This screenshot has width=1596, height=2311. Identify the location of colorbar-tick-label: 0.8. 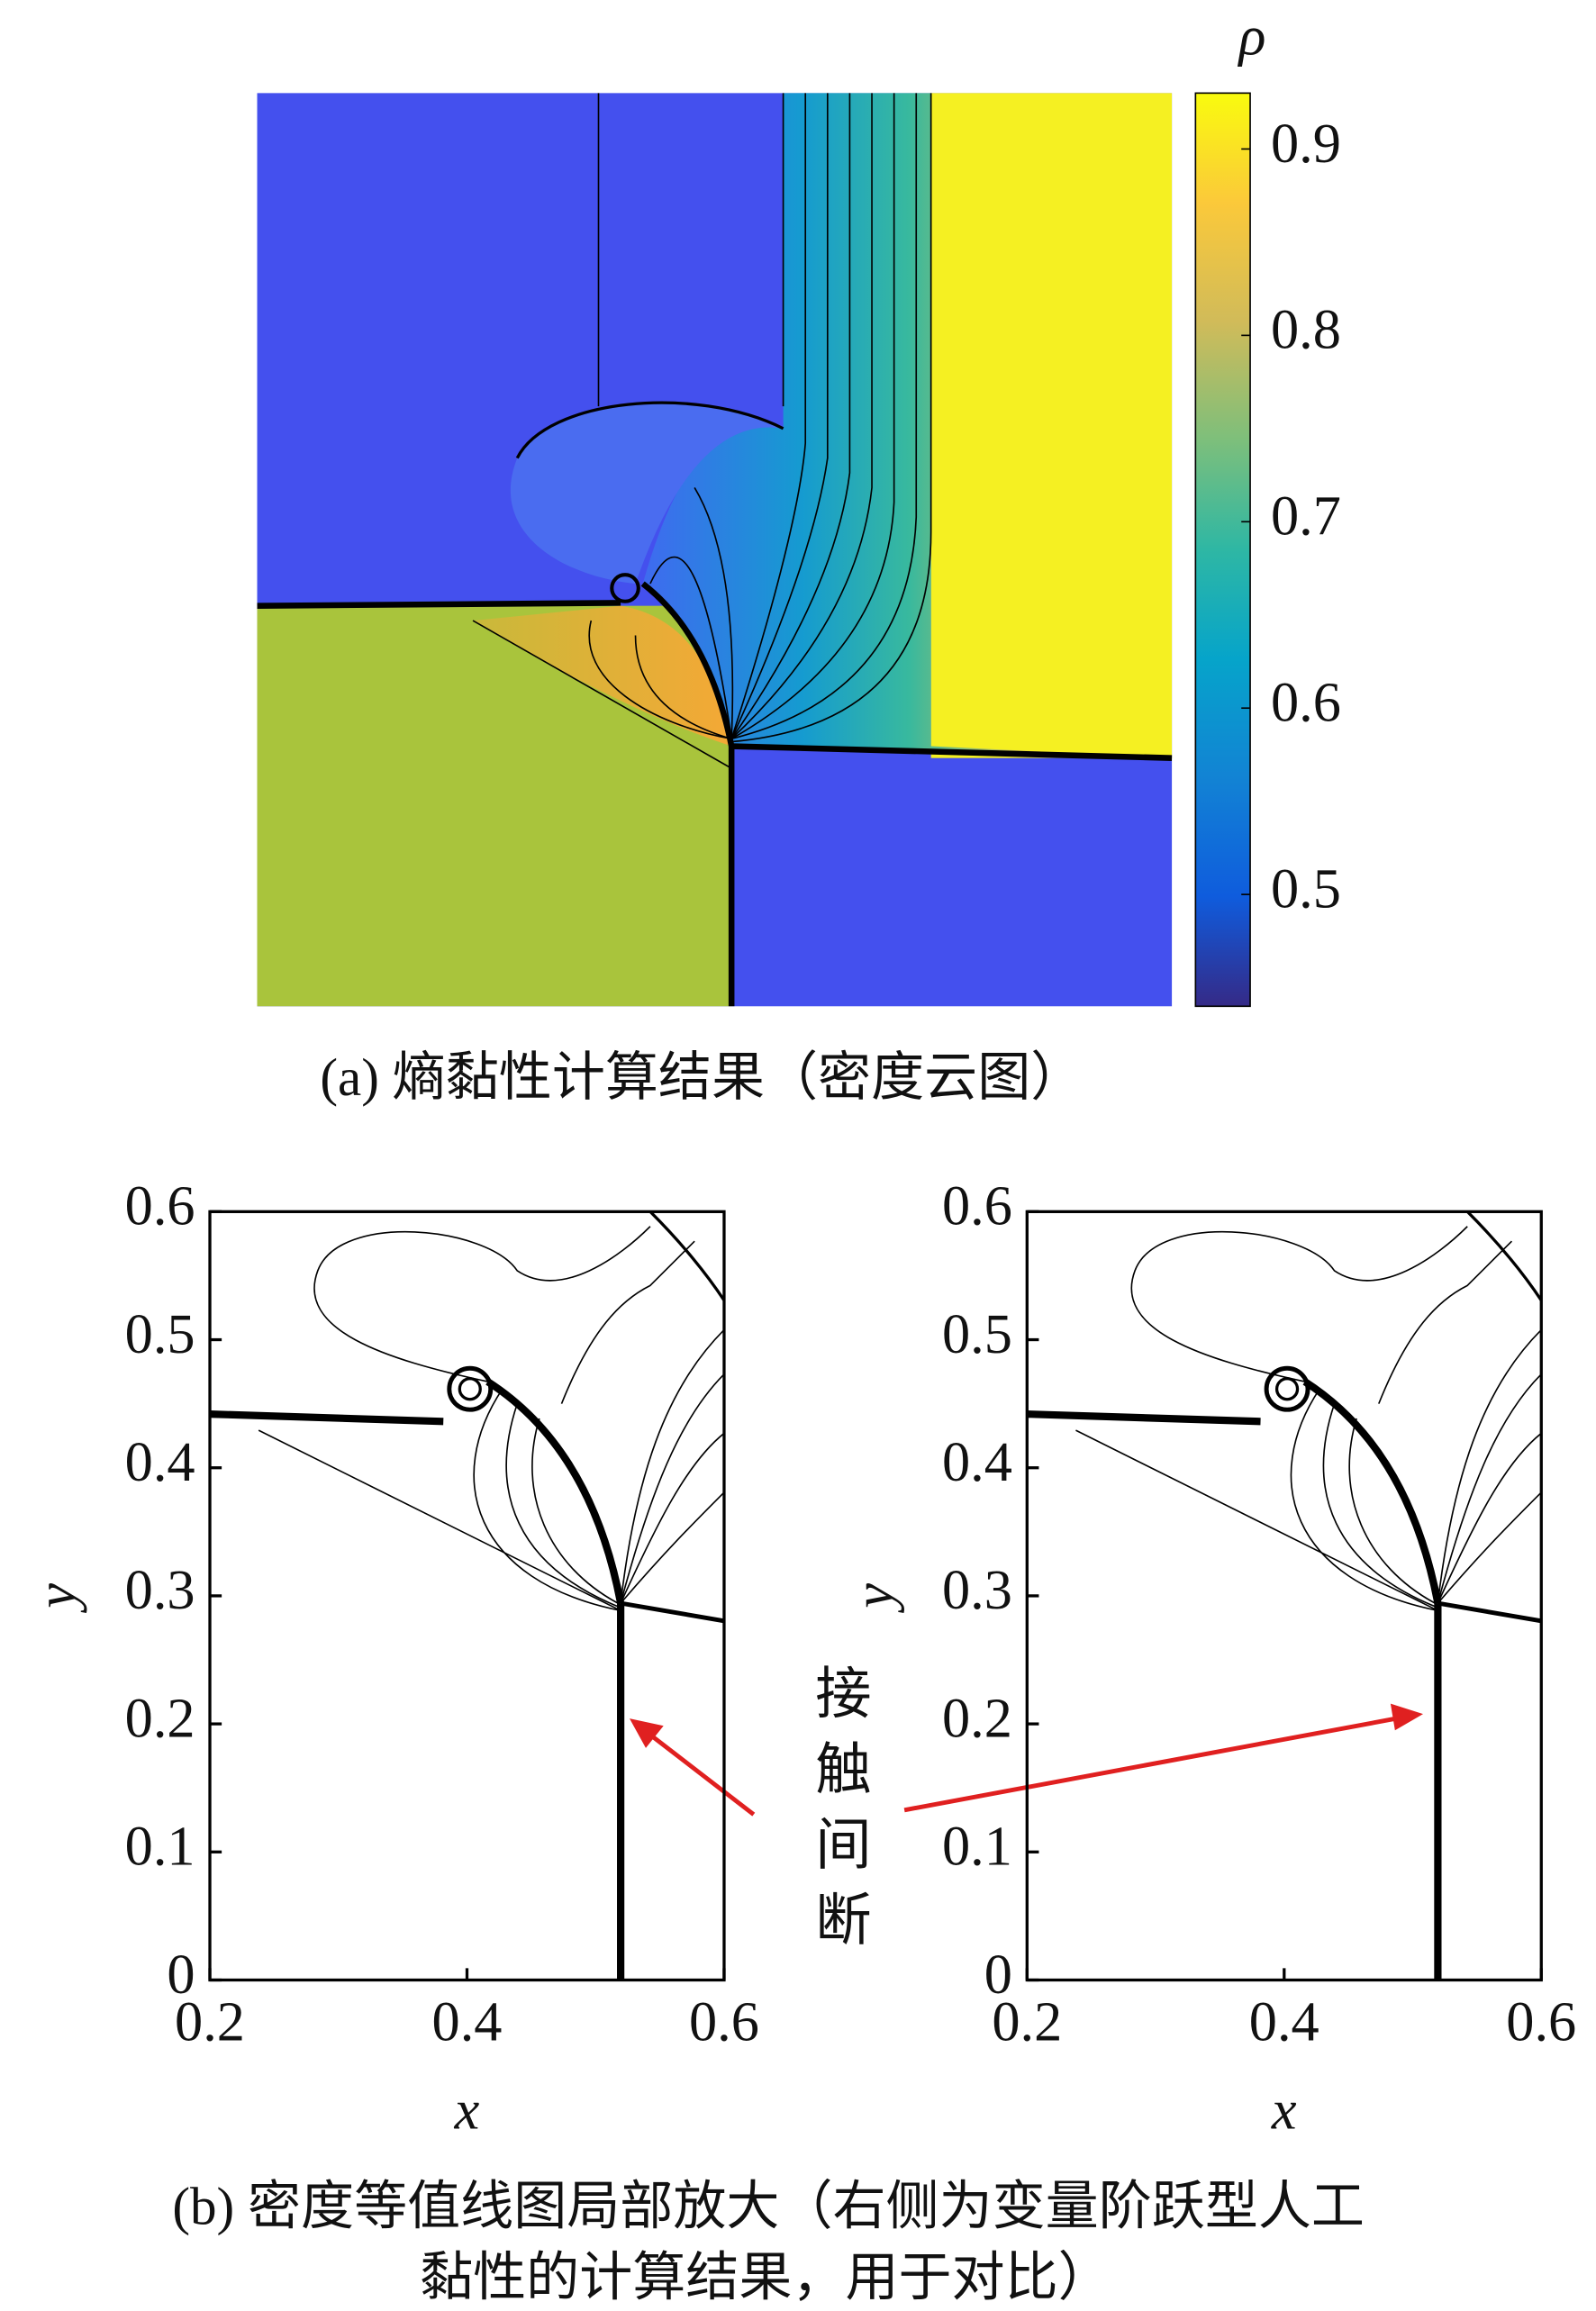
(1306, 330).